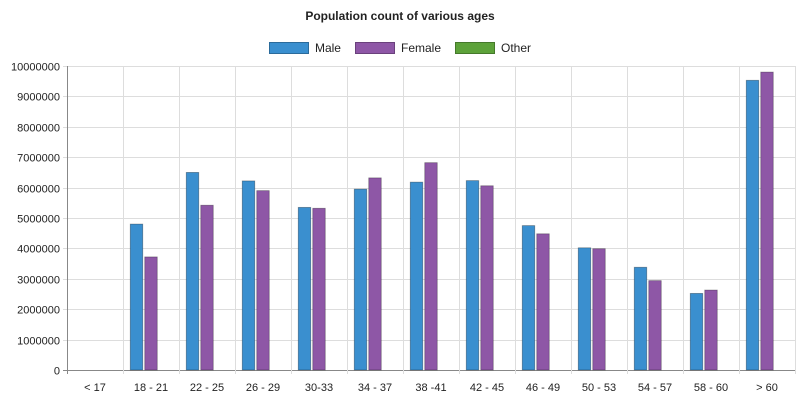 This screenshot has width=800, height=400. Describe the element at coordinates (288, 48) in the screenshot. I see `legend-swatch-male` at that location.